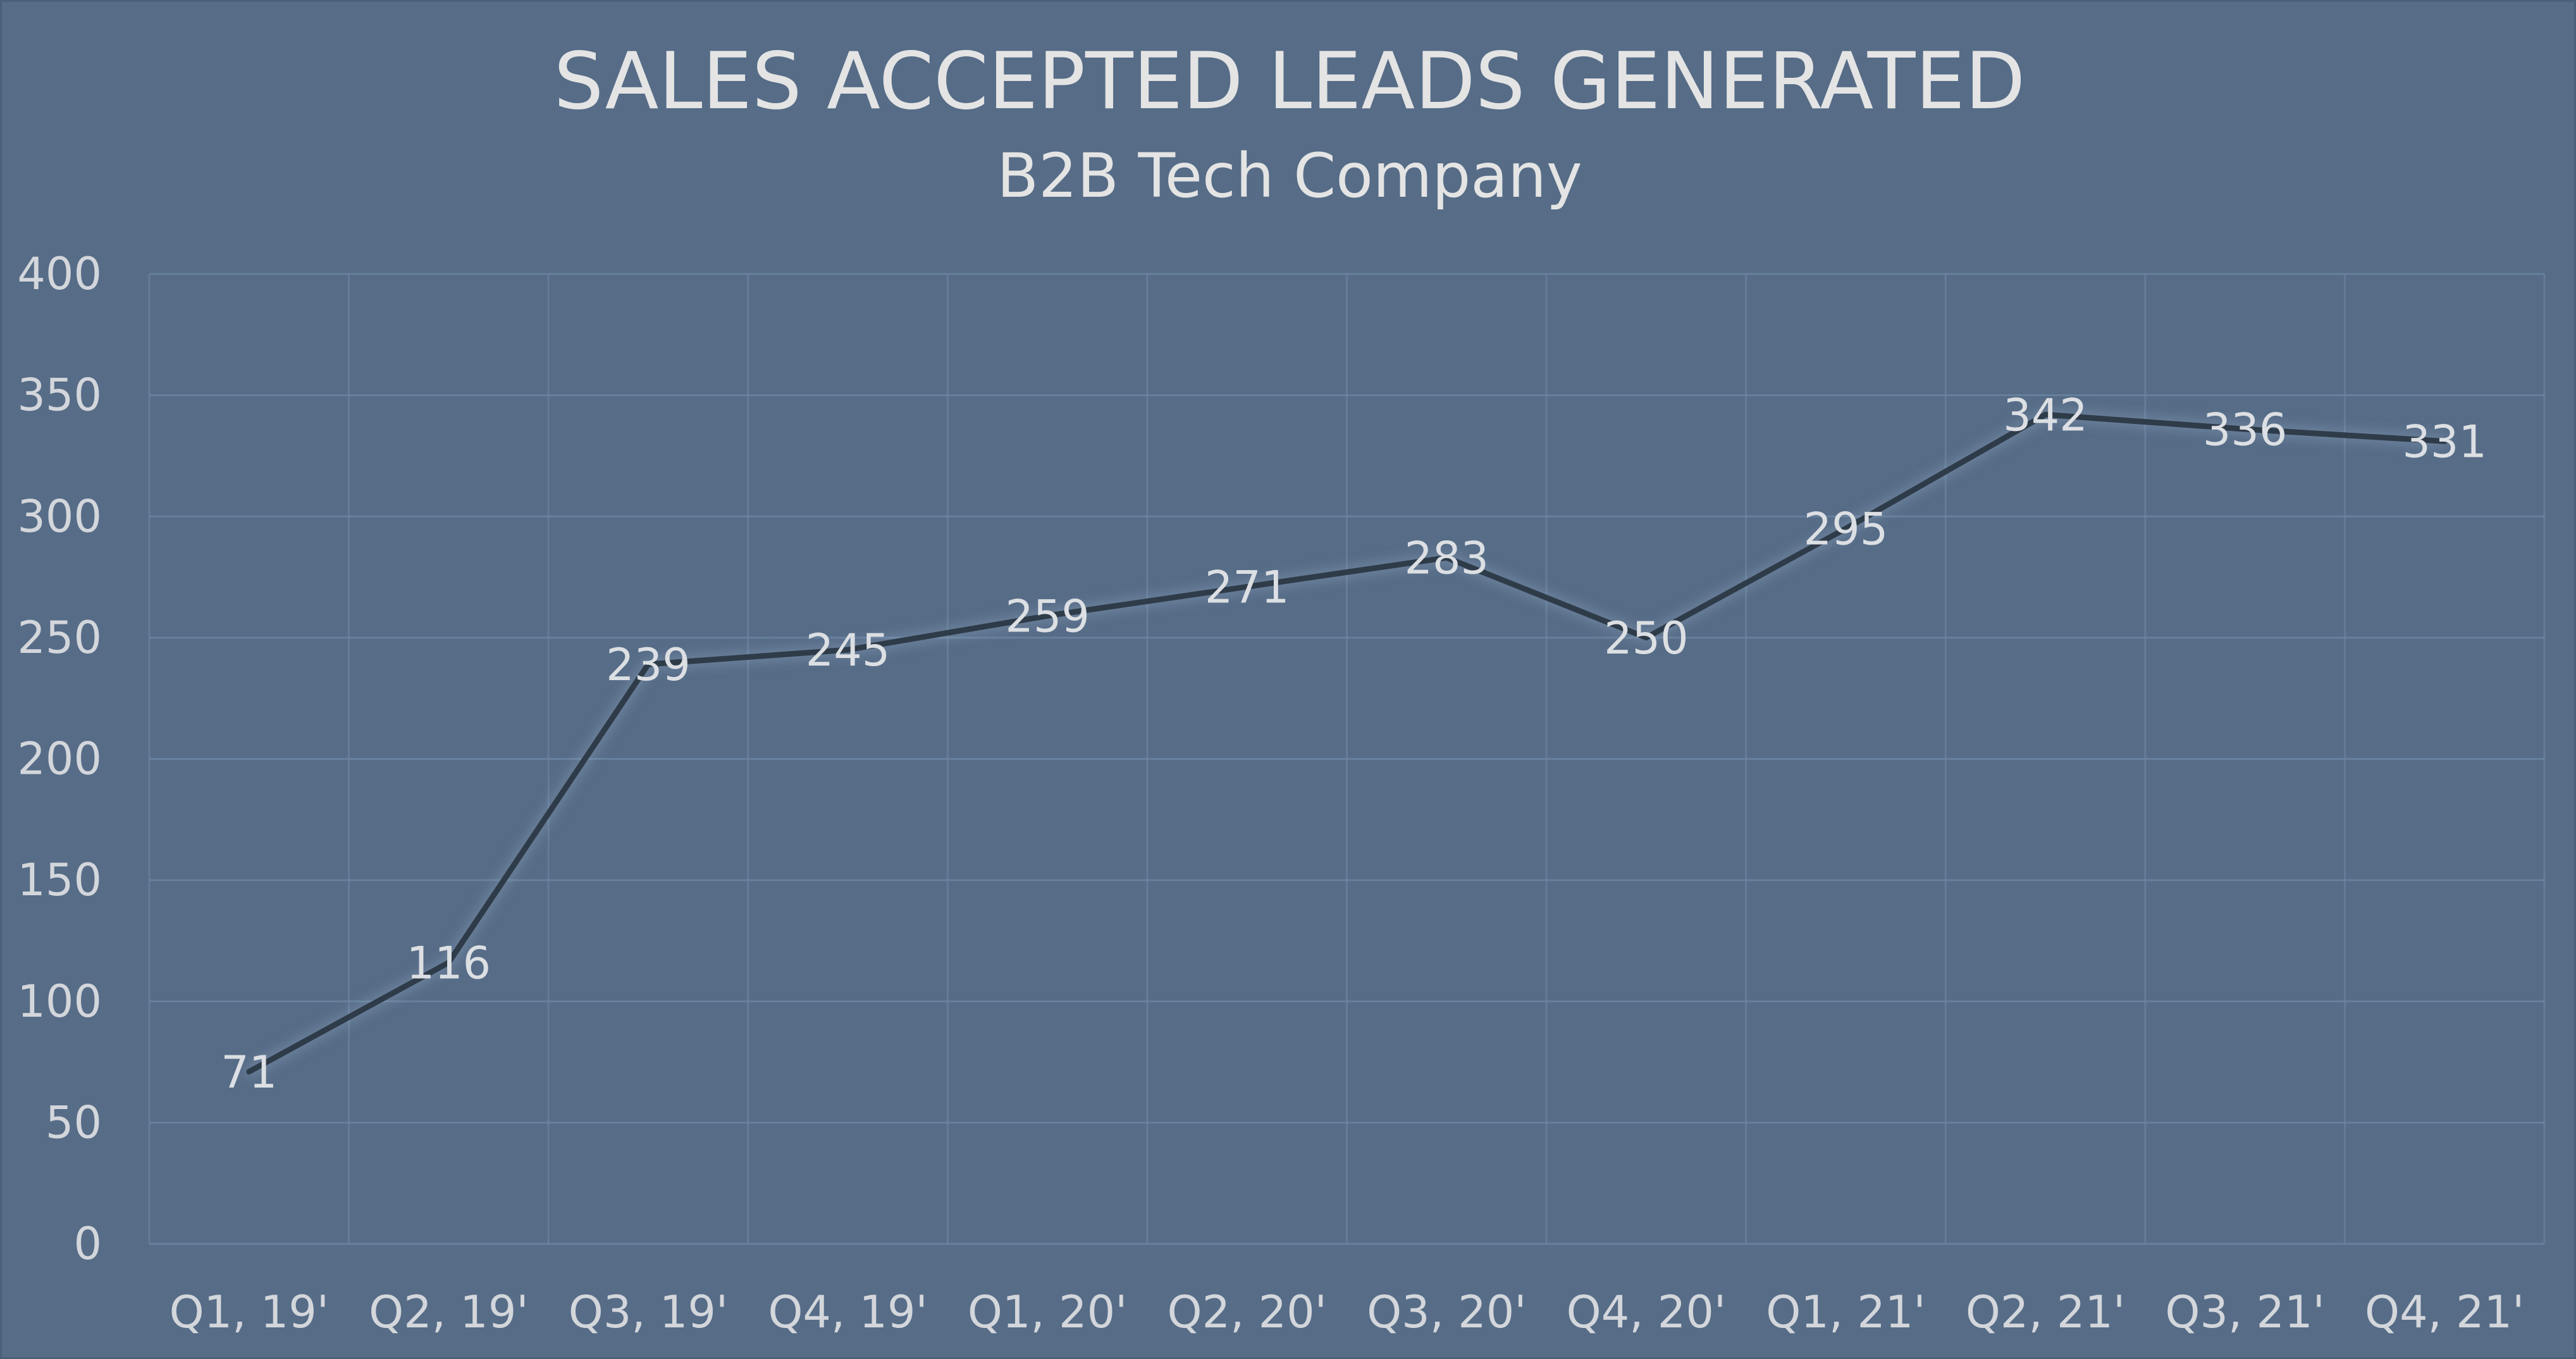  What do you see at coordinates (1290, 81) in the screenshot?
I see `chart-title: SALES ACCEPTED LEADS GENERATED` at bounding box center [1290, 81].